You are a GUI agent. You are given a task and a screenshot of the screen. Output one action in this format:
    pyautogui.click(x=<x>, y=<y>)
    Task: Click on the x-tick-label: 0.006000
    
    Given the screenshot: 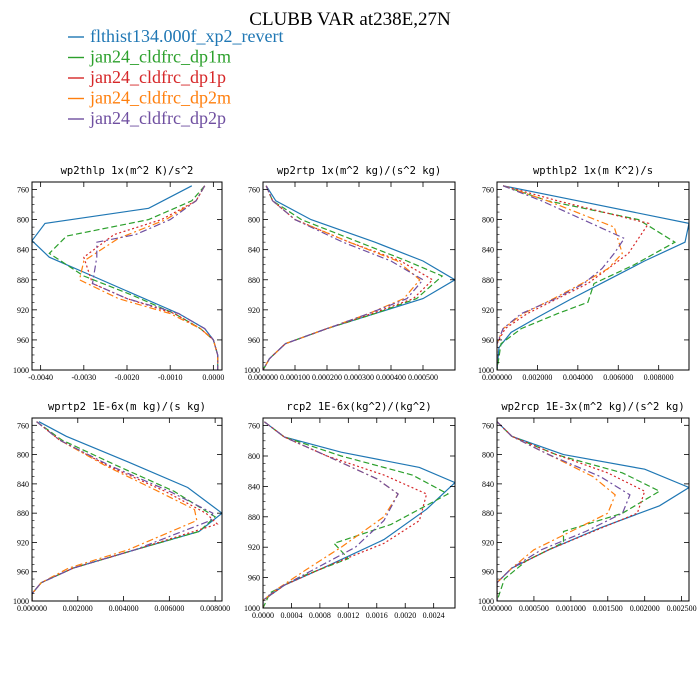 What is the action you would take?
    pyautogui.click(x=169, y=608)
    